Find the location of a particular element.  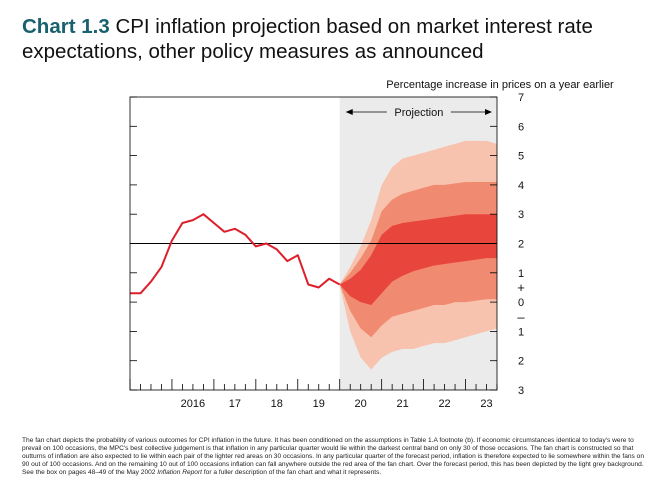

projection-arrowhead-right is located at coordinates (488, 112).